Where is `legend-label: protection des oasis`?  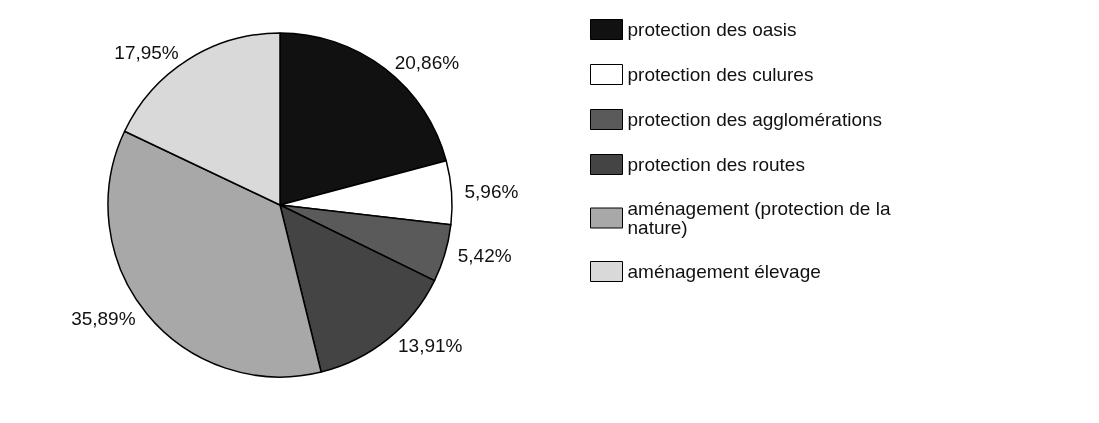 legend-label: protection des oasis is located at coordinates (712, 29).